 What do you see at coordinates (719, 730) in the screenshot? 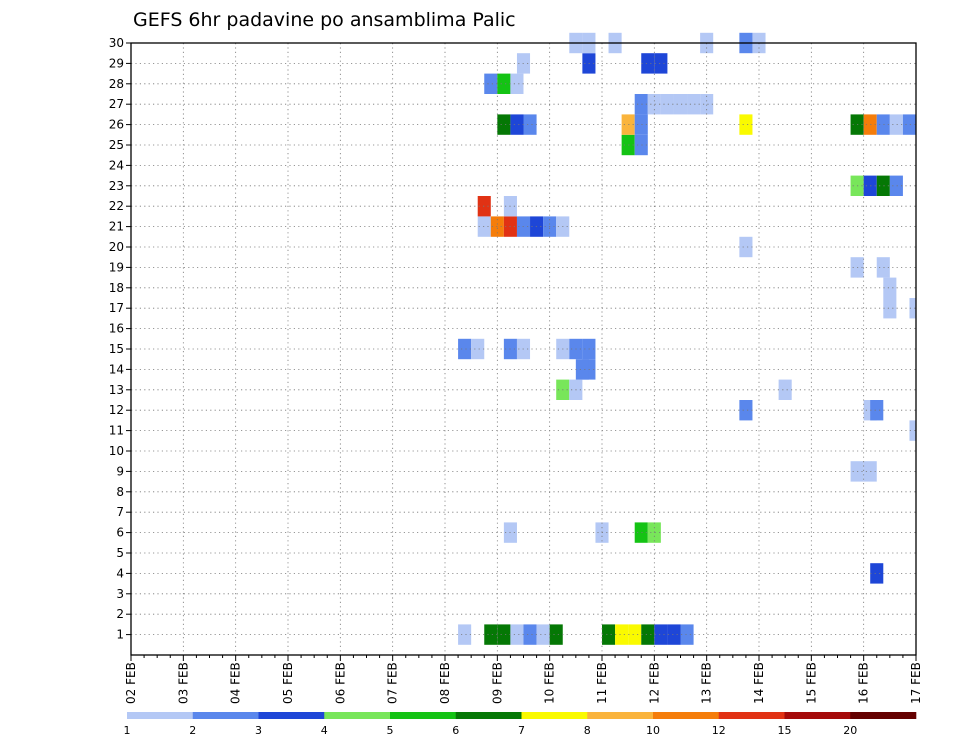
I see `colorbar-label: 12` at bounding box center [719, 730].